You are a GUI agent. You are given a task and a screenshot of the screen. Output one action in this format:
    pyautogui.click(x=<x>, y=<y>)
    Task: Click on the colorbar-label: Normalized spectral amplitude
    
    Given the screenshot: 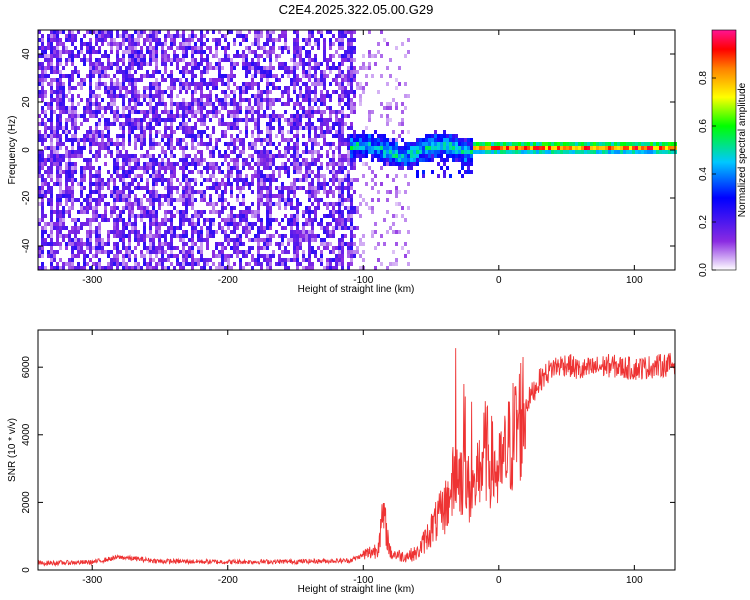 What is the action you would take?
    pyautogui.click(x=742, y=149)
    